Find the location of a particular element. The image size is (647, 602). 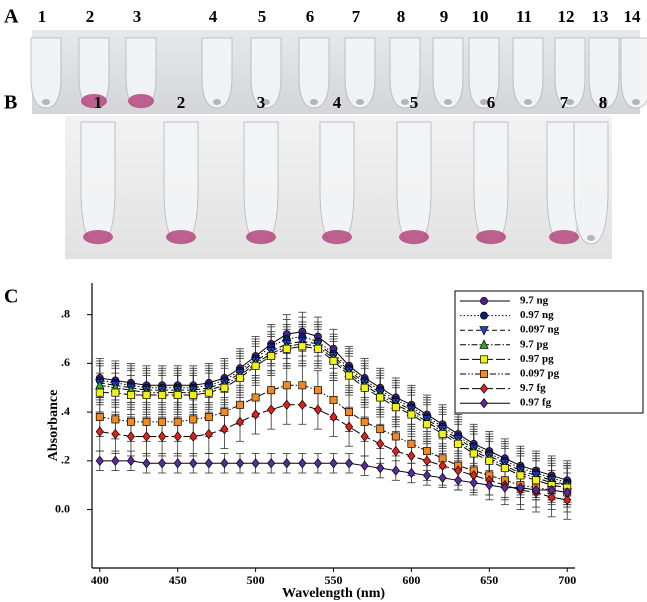

legend-label: 0.97 pg is located at coordinates (537, 359).